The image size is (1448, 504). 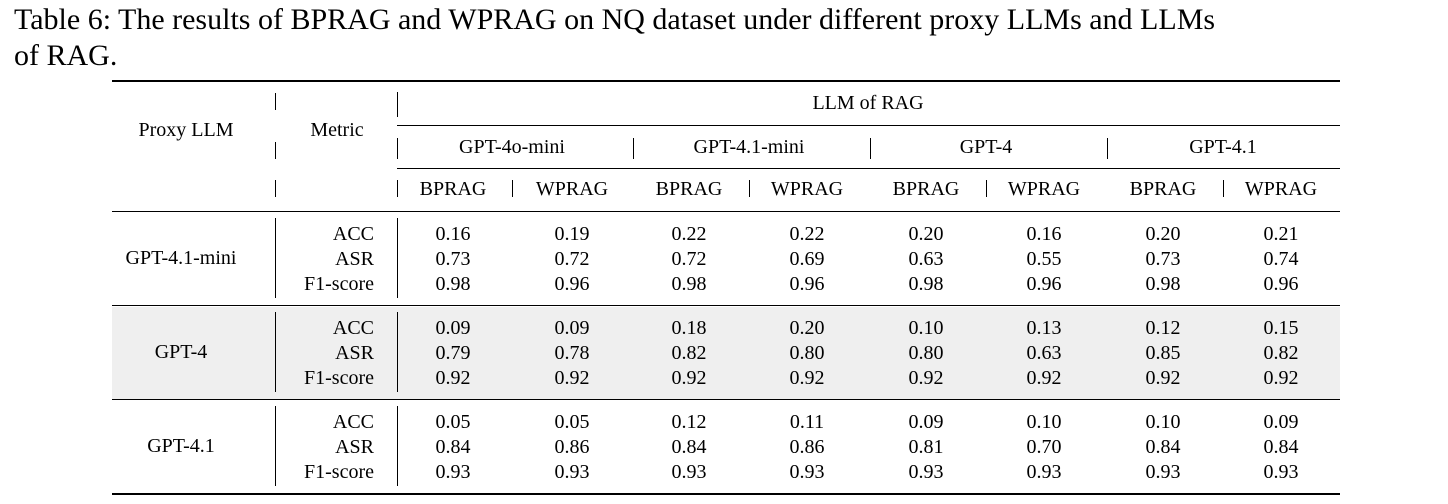 I want to click on value-cell: 0.73, so click(x=453, y=259).